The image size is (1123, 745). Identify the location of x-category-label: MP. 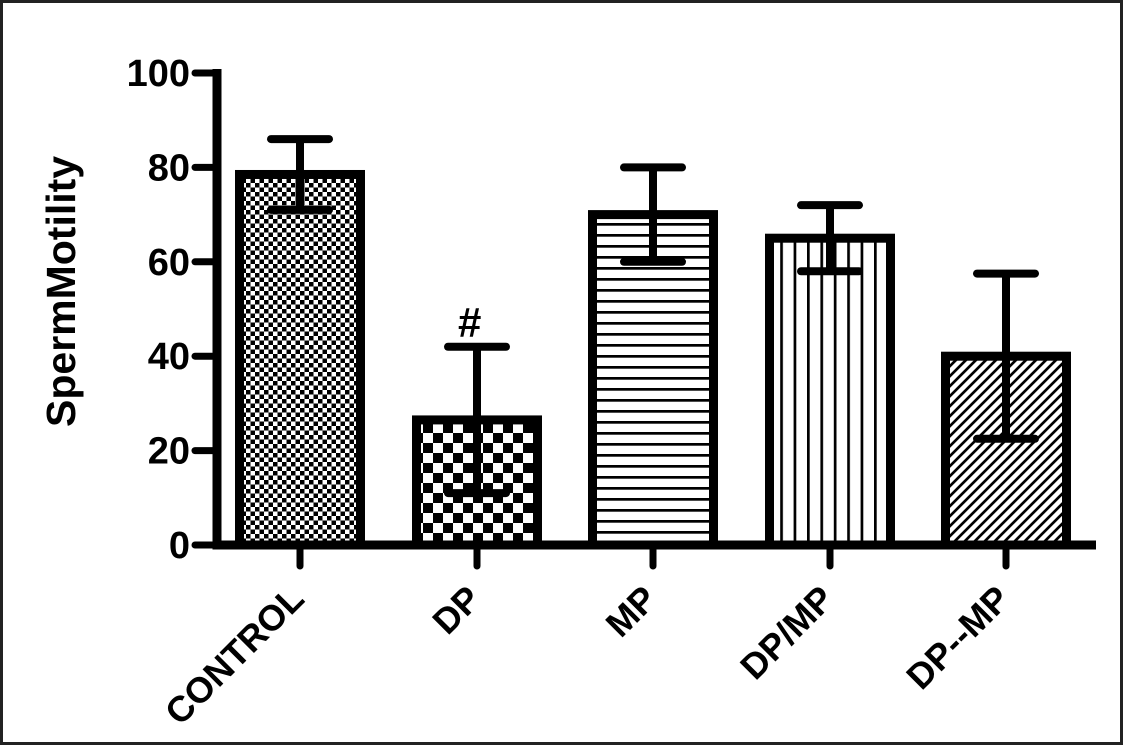
(630, 611).